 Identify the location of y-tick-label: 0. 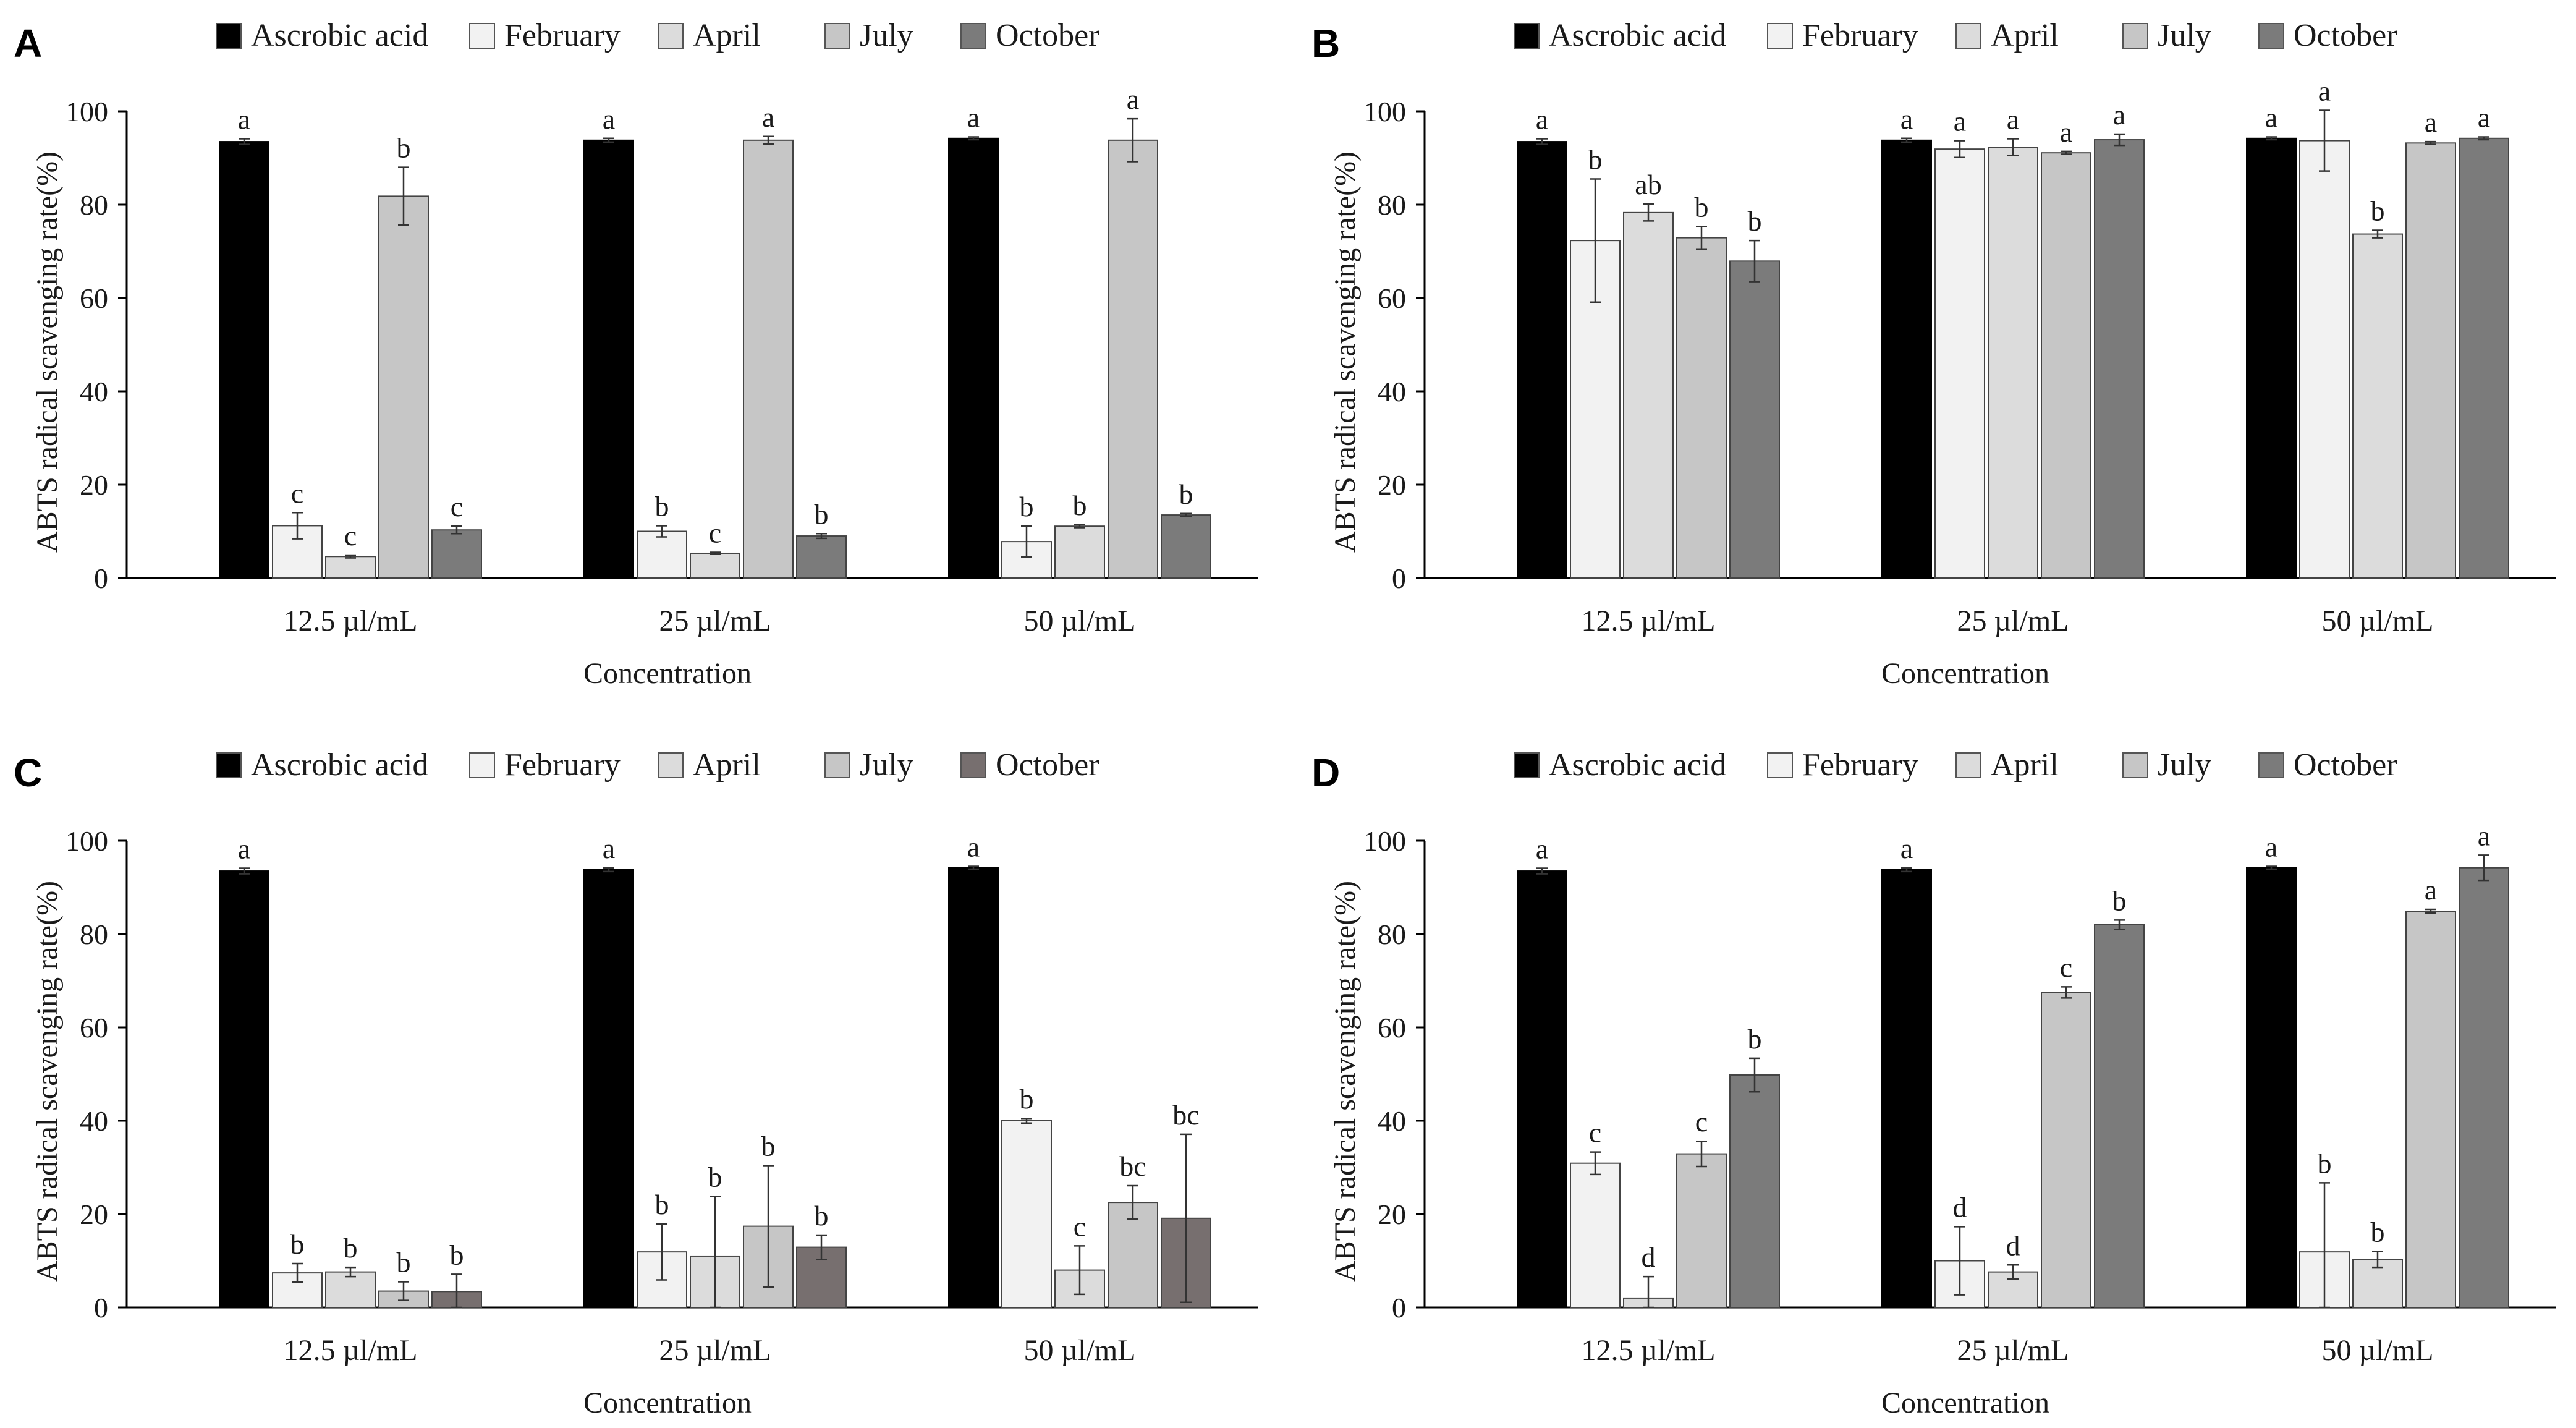
(101, 578).